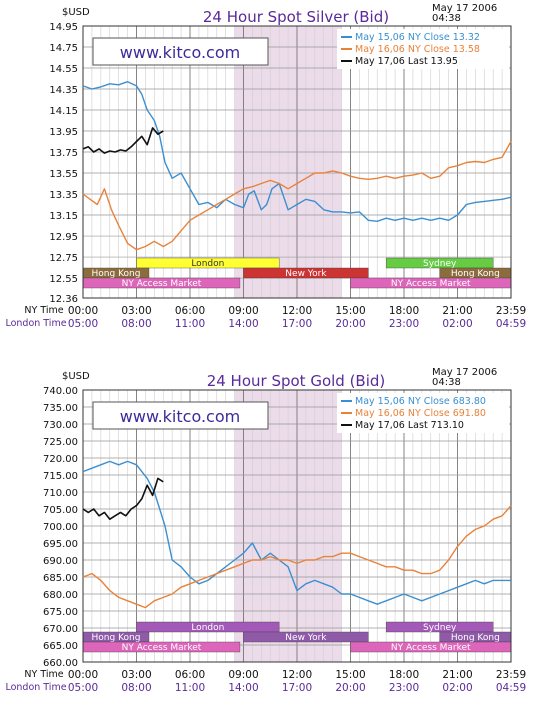 The width and height of the screenshot is (547, 728). I want to click on x-tick-label-ny: 15:00, so click(350, 675).